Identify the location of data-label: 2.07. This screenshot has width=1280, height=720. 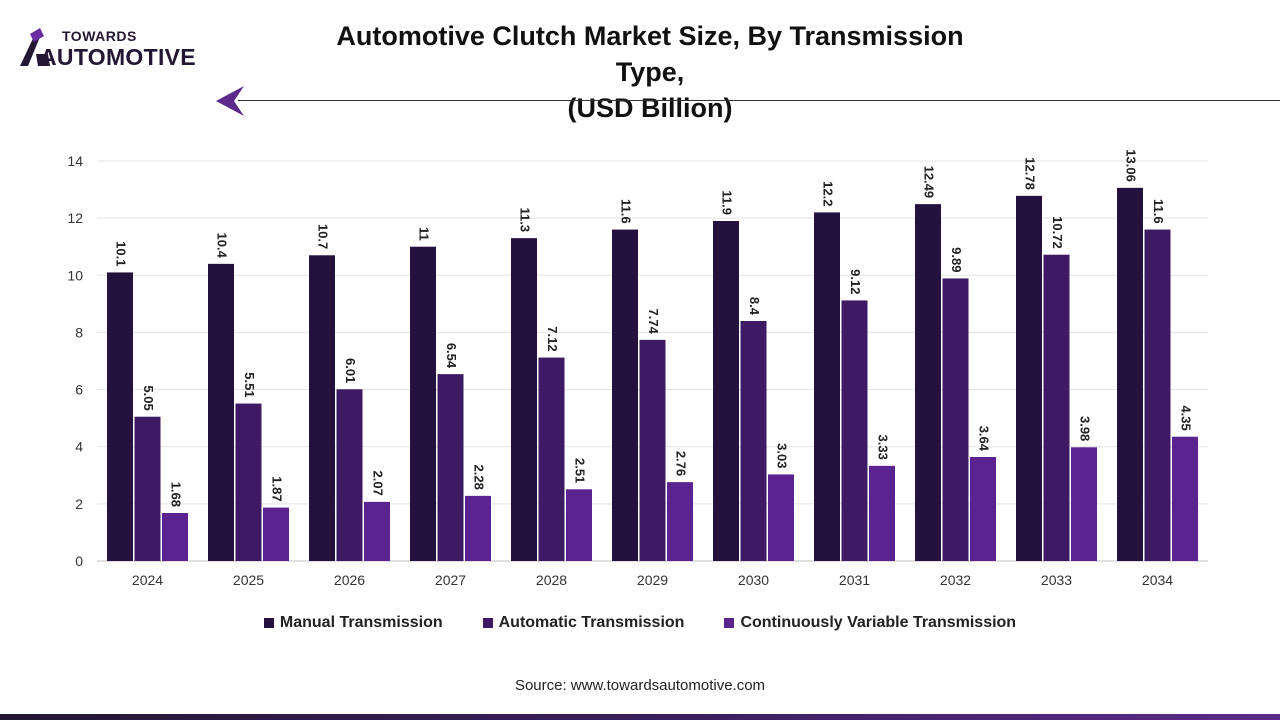
(378, 483).